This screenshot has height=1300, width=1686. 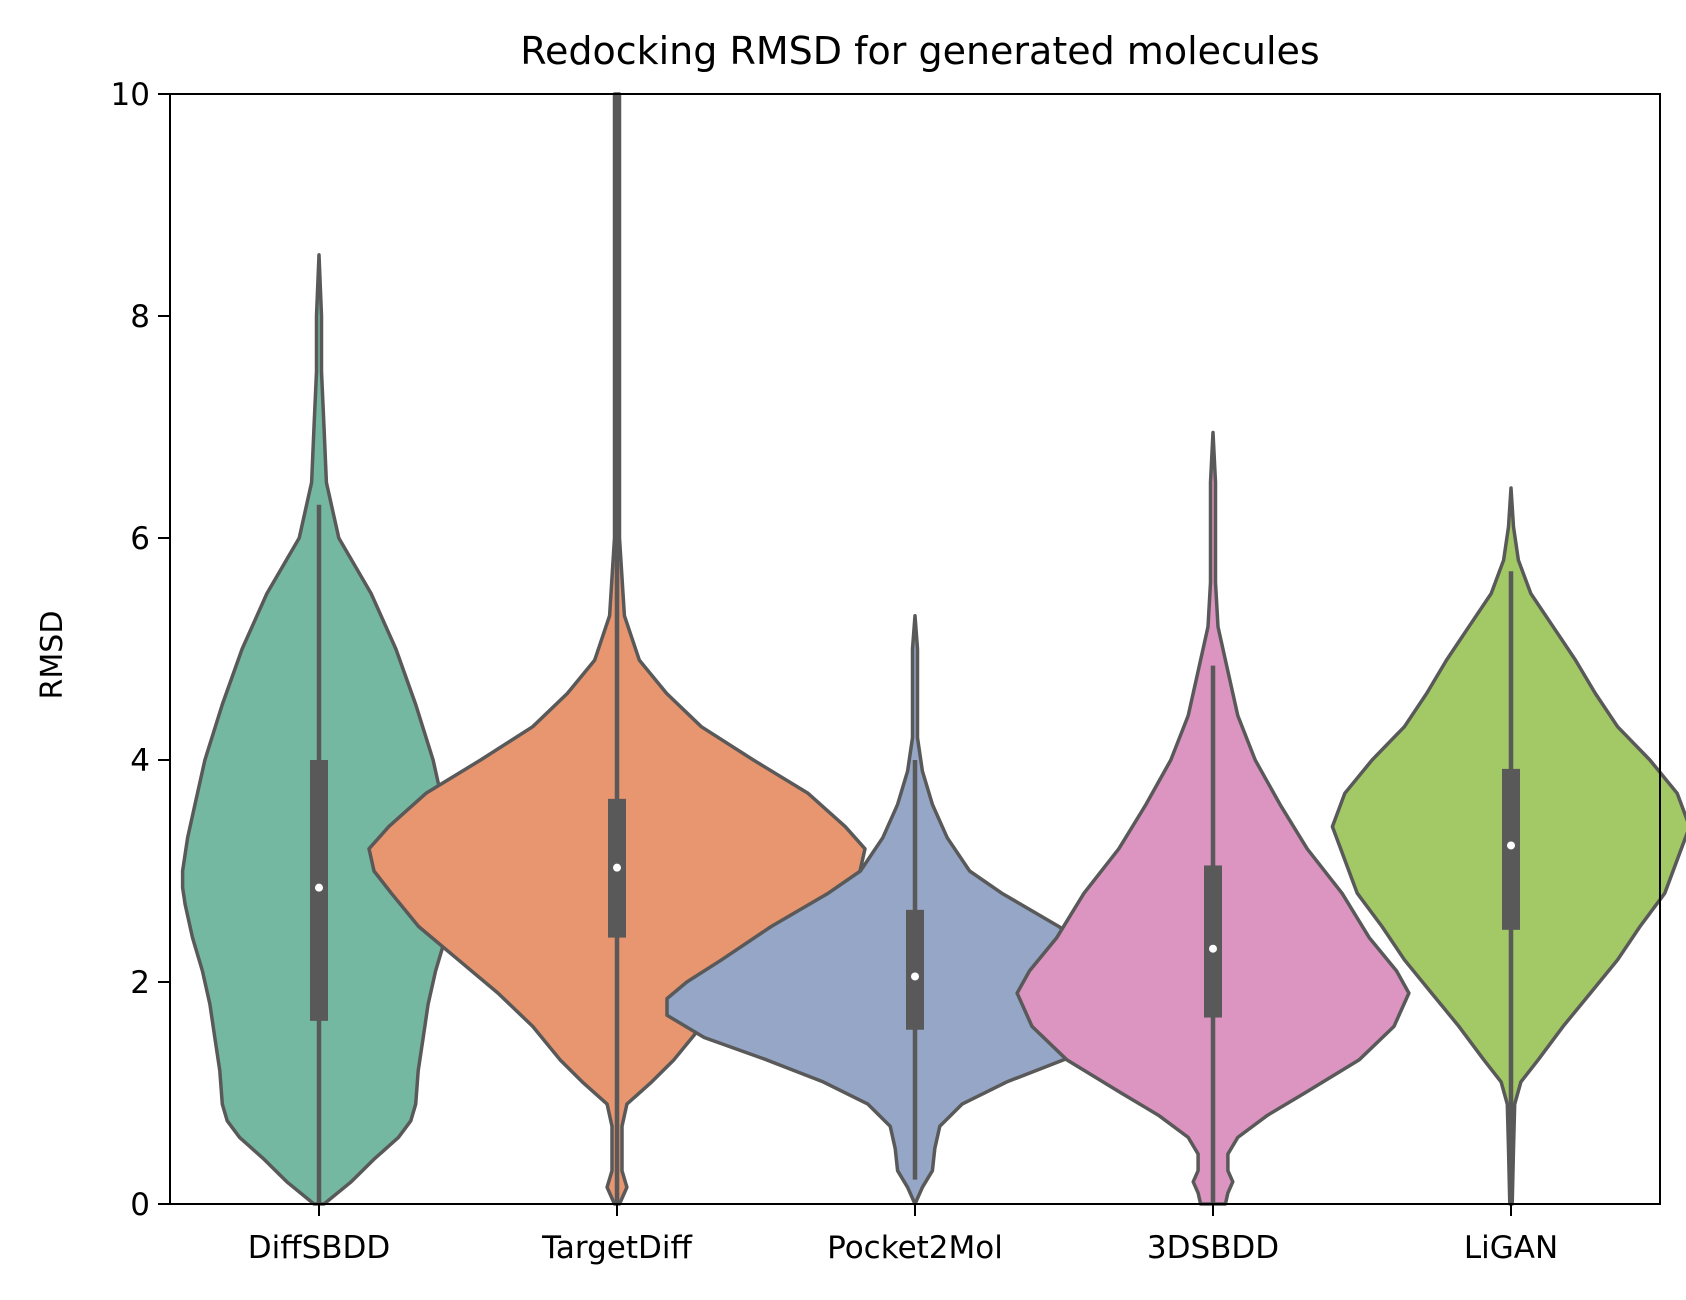 I want to click on y-tick-label: 4, so click(x=140, y=761).